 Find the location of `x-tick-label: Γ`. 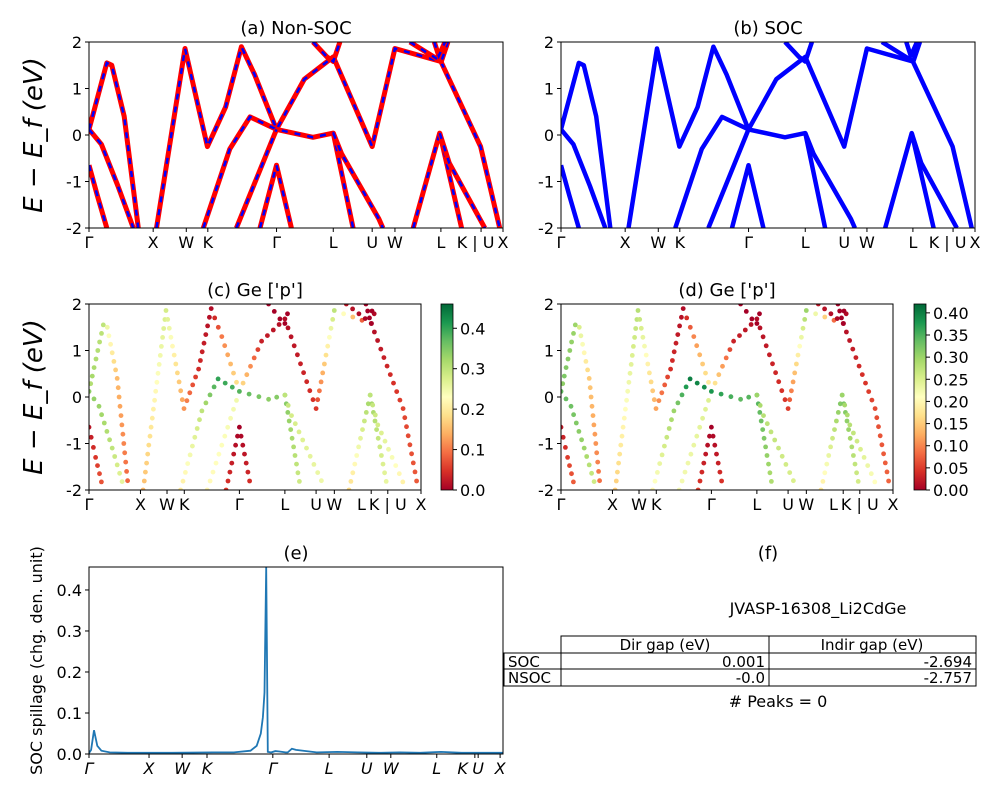

x-tick-label: Γ is located at coordinates (239, 504).